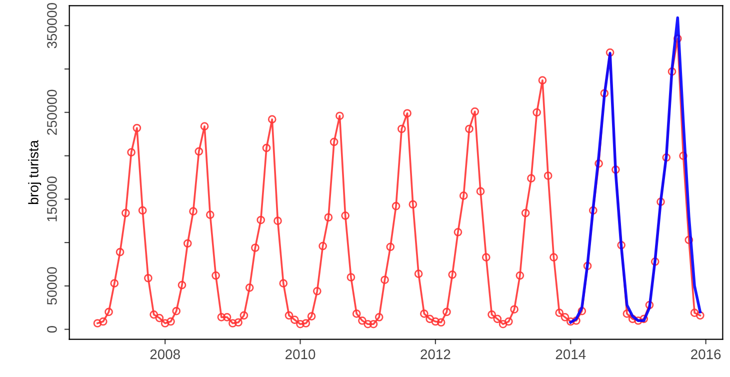 The width and height of the screenshot is (730, 377). I want to click on y-tick-label: 0, so click(52, 329).